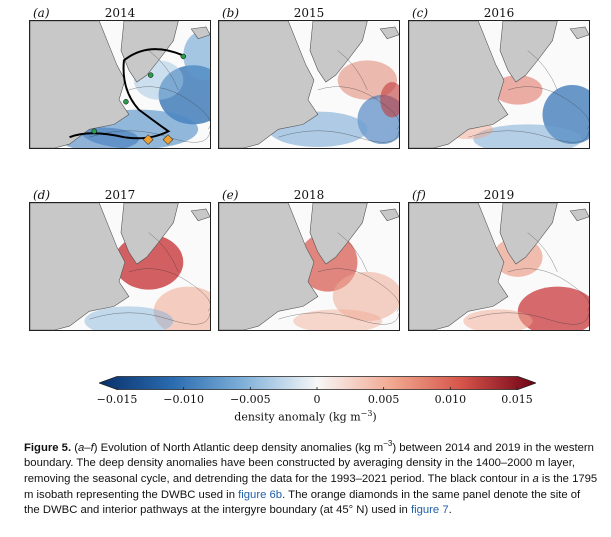 The width and height of the screenshot is (611, 537). I want to click on map-panel-2014: 2014 (a), so click(120, 77).